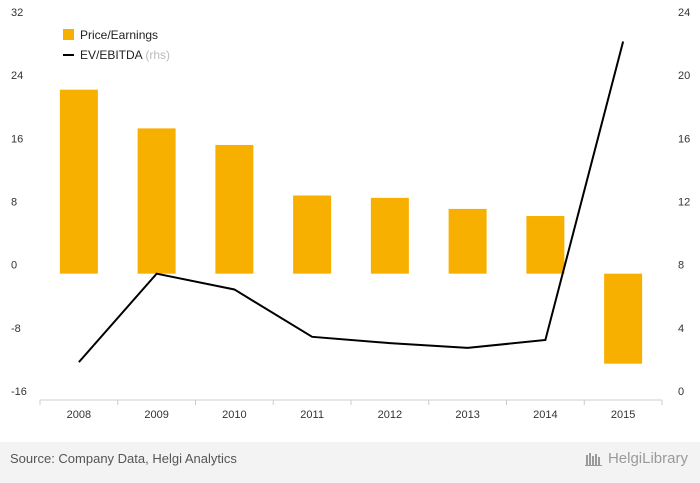  I want to click on y-tick-label: -16, so click(19, 392).